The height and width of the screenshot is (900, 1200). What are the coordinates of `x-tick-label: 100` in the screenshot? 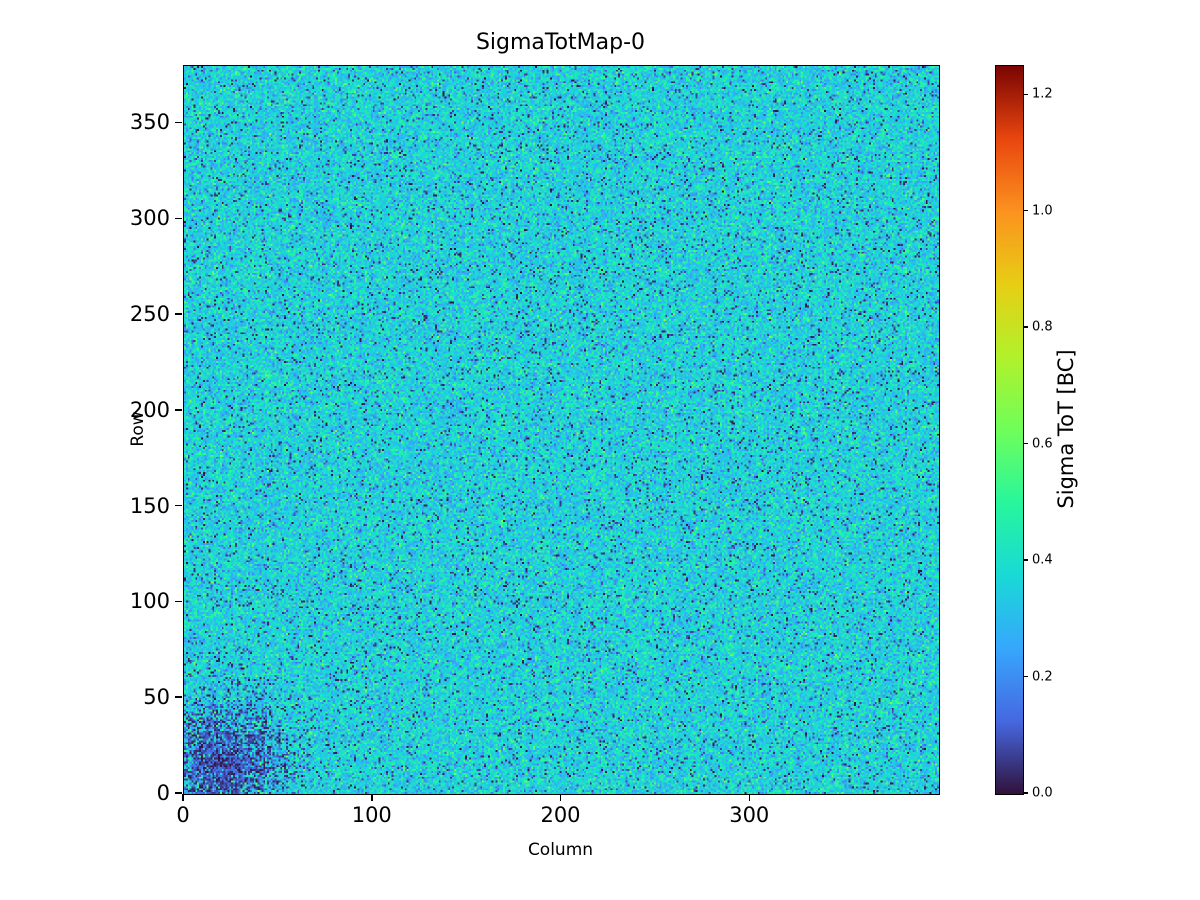 It's located at (371, 815).